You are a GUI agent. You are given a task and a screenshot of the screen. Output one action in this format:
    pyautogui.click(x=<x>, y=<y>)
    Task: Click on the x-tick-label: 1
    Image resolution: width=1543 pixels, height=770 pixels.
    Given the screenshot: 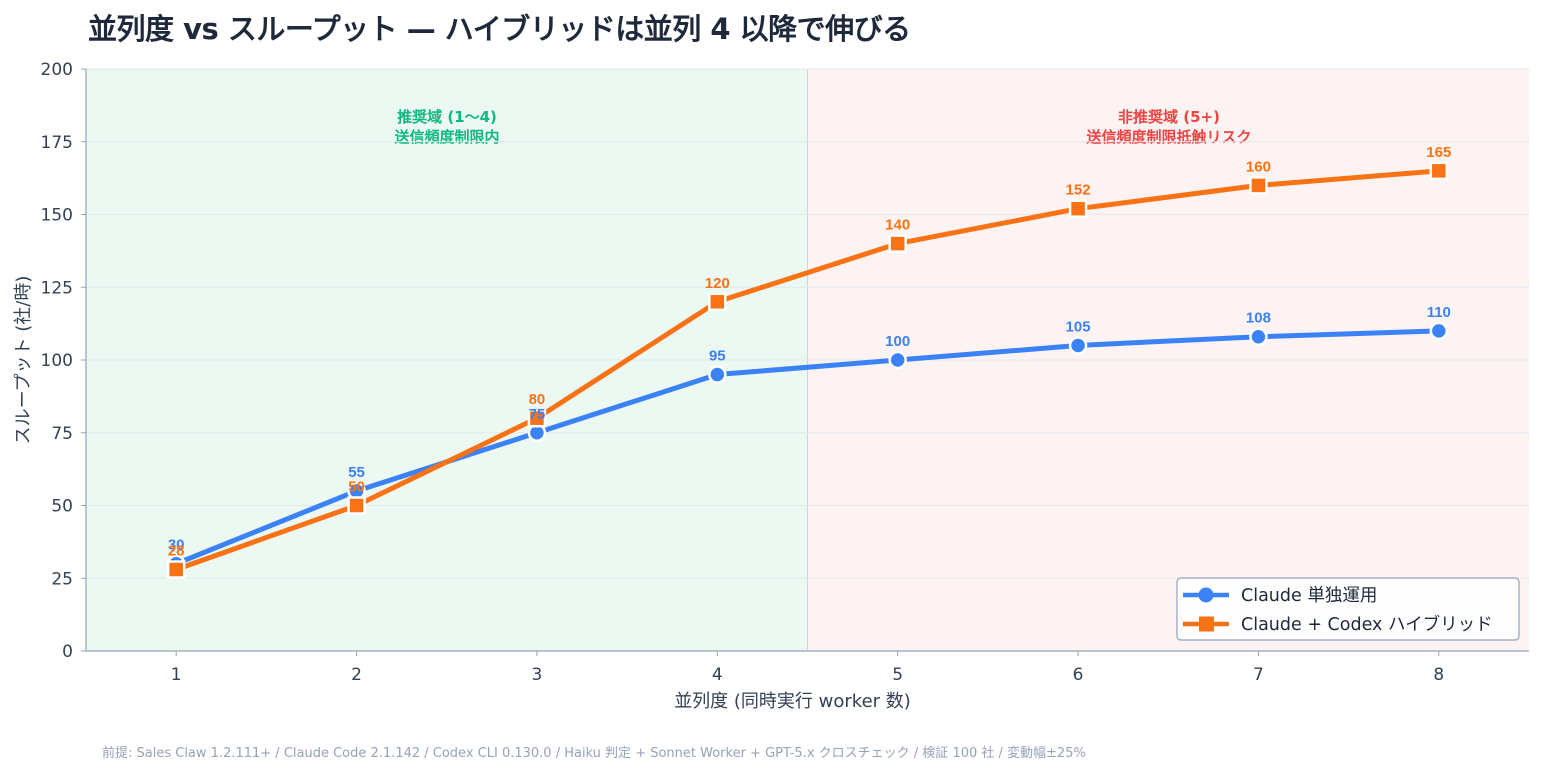 What is the action you would take?
    pyautogui.click(x=176, y=675)
    